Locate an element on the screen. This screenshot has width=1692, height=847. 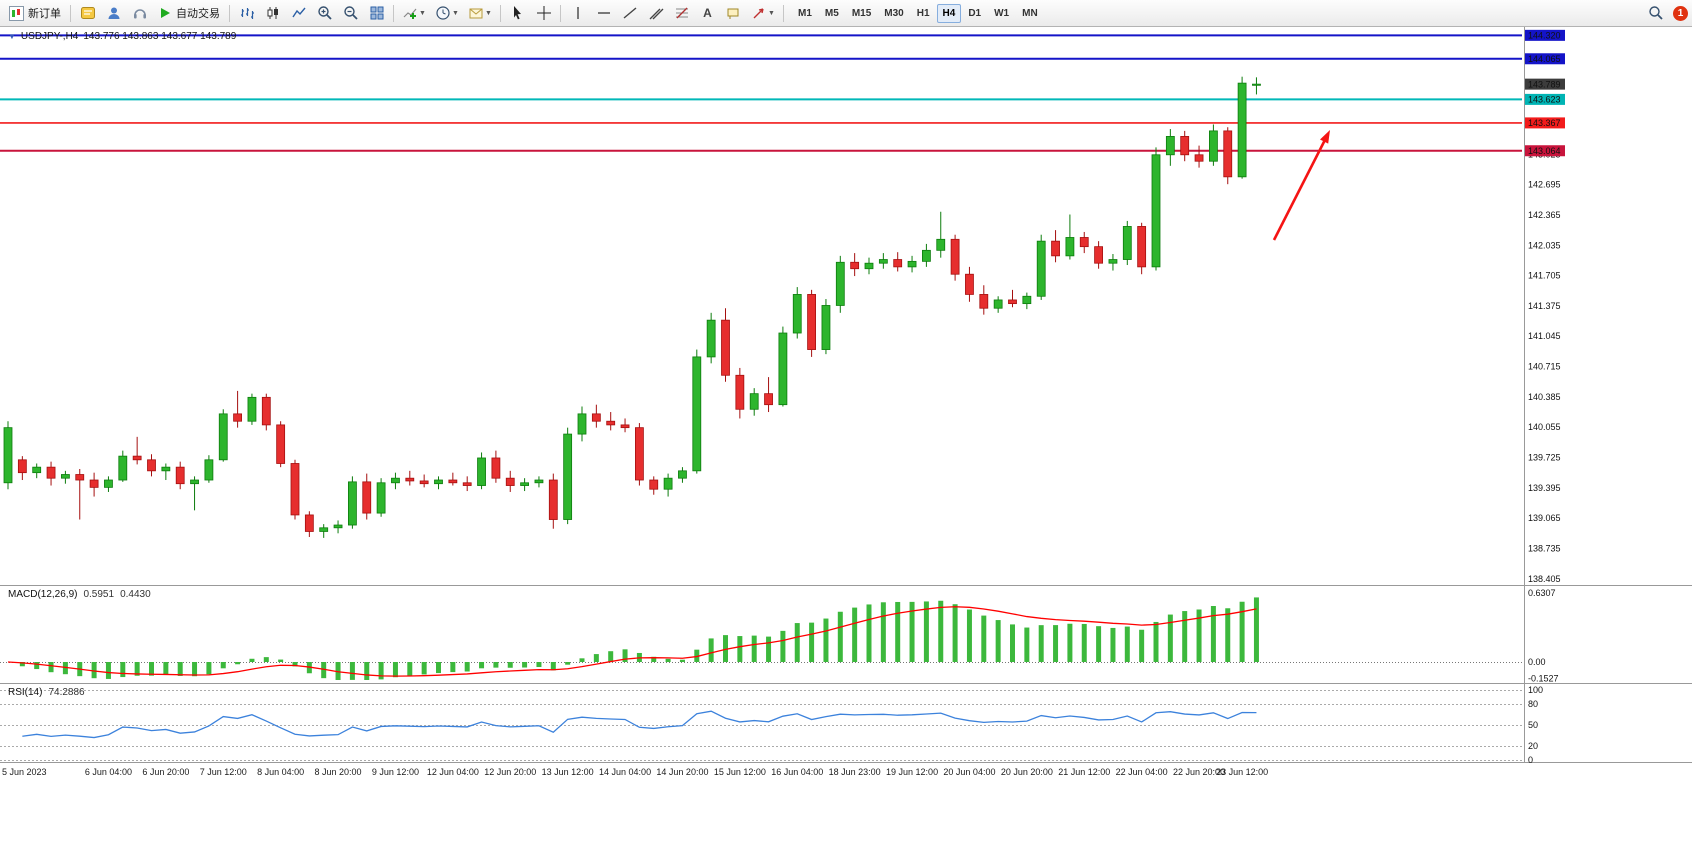
time-axis-label: 12 Jun 04:00 is located at coordinates (452, 772).